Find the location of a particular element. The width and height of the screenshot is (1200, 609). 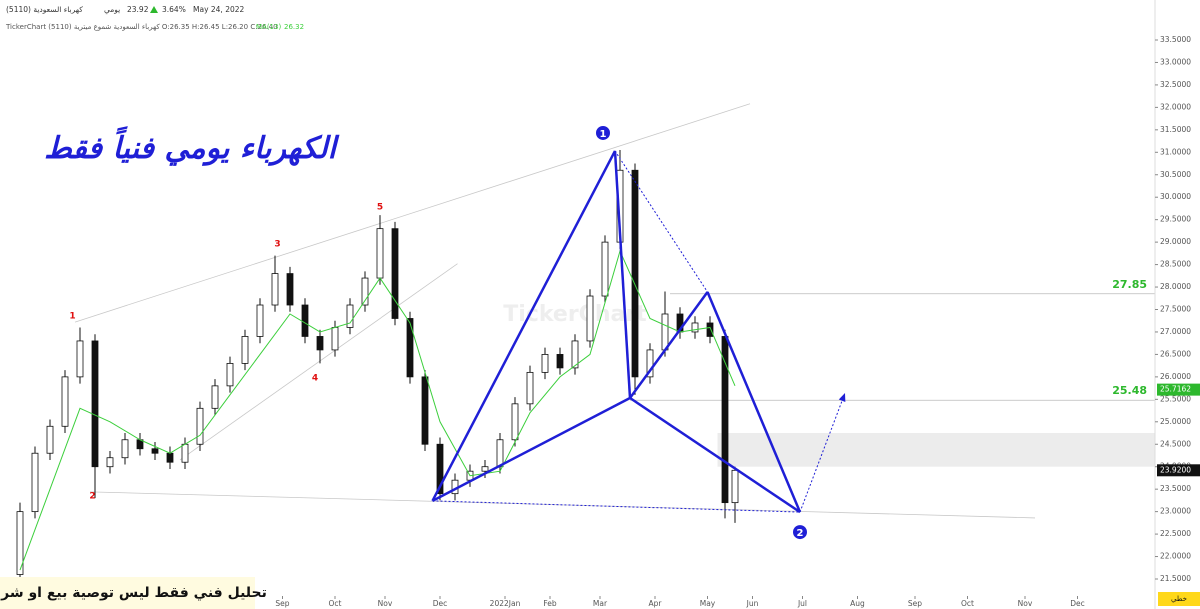

y-tick-label: 33.0000 is located at coordinates (1175, 61).